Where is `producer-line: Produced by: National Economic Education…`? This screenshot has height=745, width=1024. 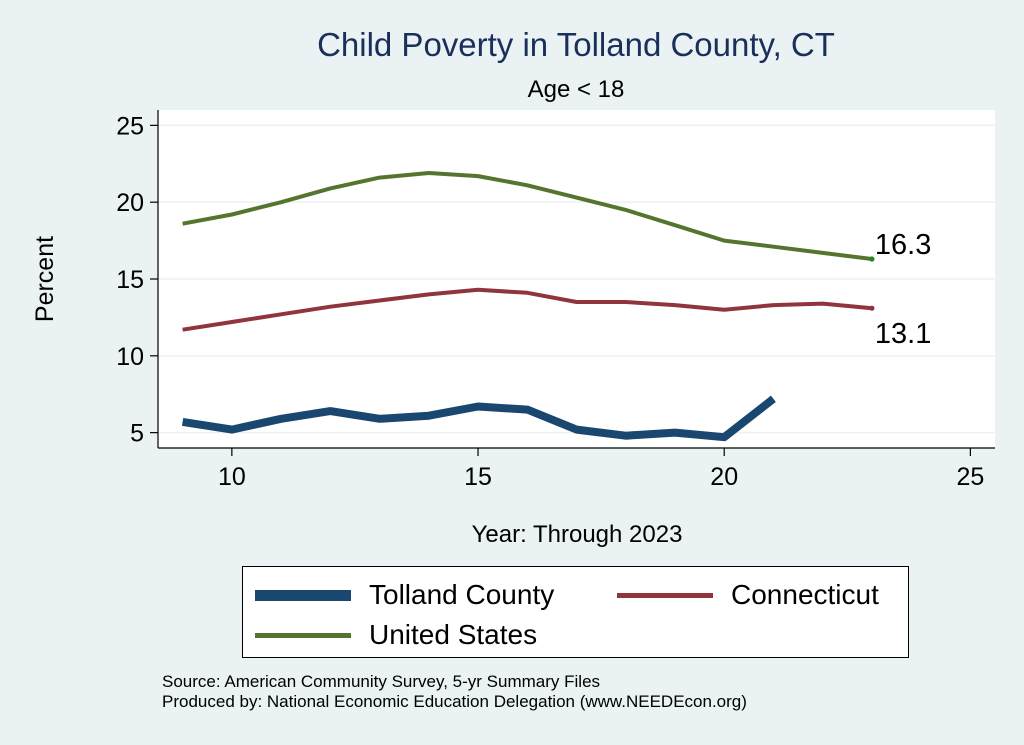 producer-line: Produced by: National Economic Education… is located at coordinates (454, 701).